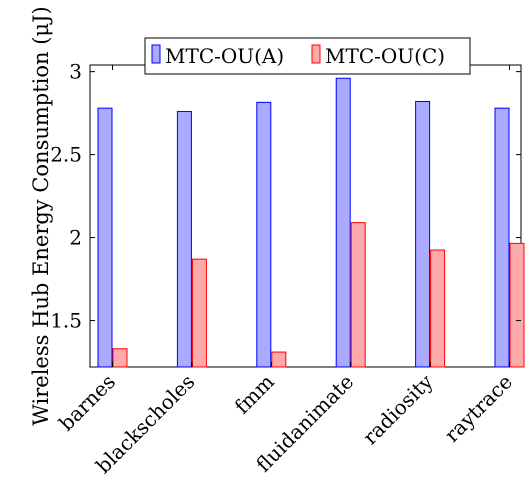 This screenshot has width=528, height=483. Describe the element at coordinates (66, 155) in the screenshot. I see `y-tick-label: 2.5` at that location.